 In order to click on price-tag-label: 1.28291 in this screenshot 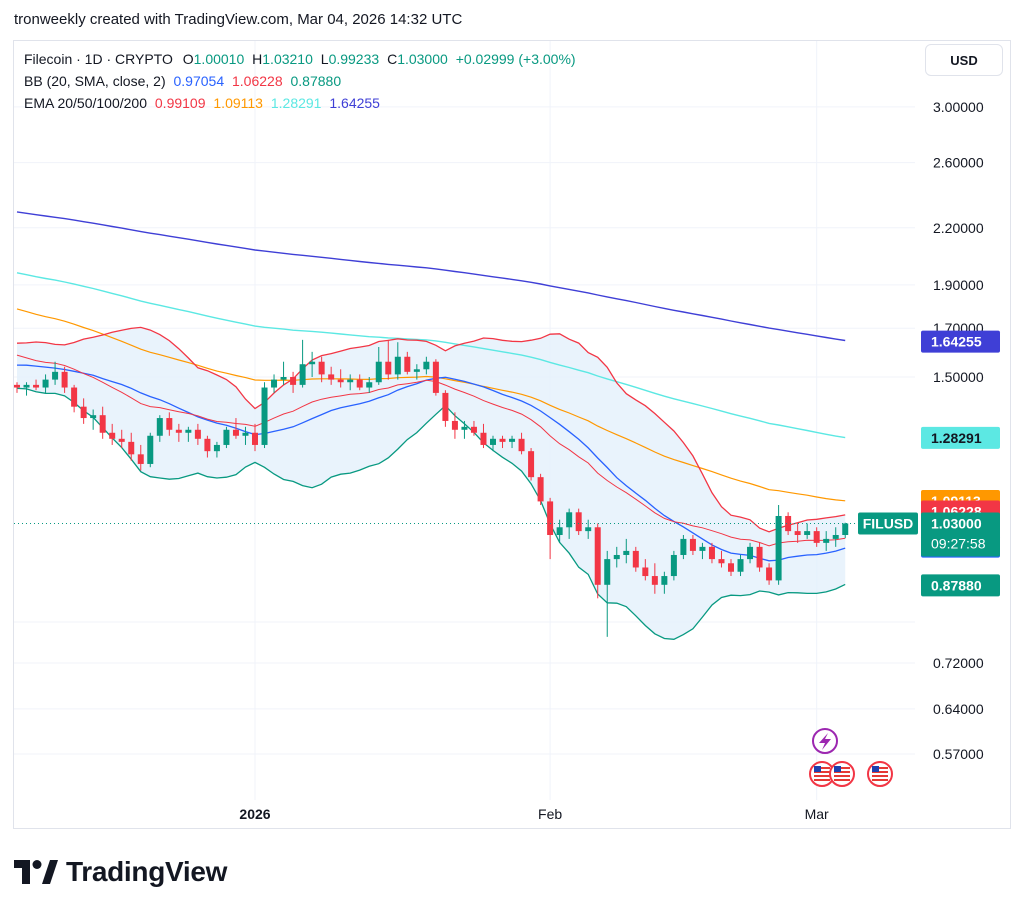, I will do `click(956, 438)`.